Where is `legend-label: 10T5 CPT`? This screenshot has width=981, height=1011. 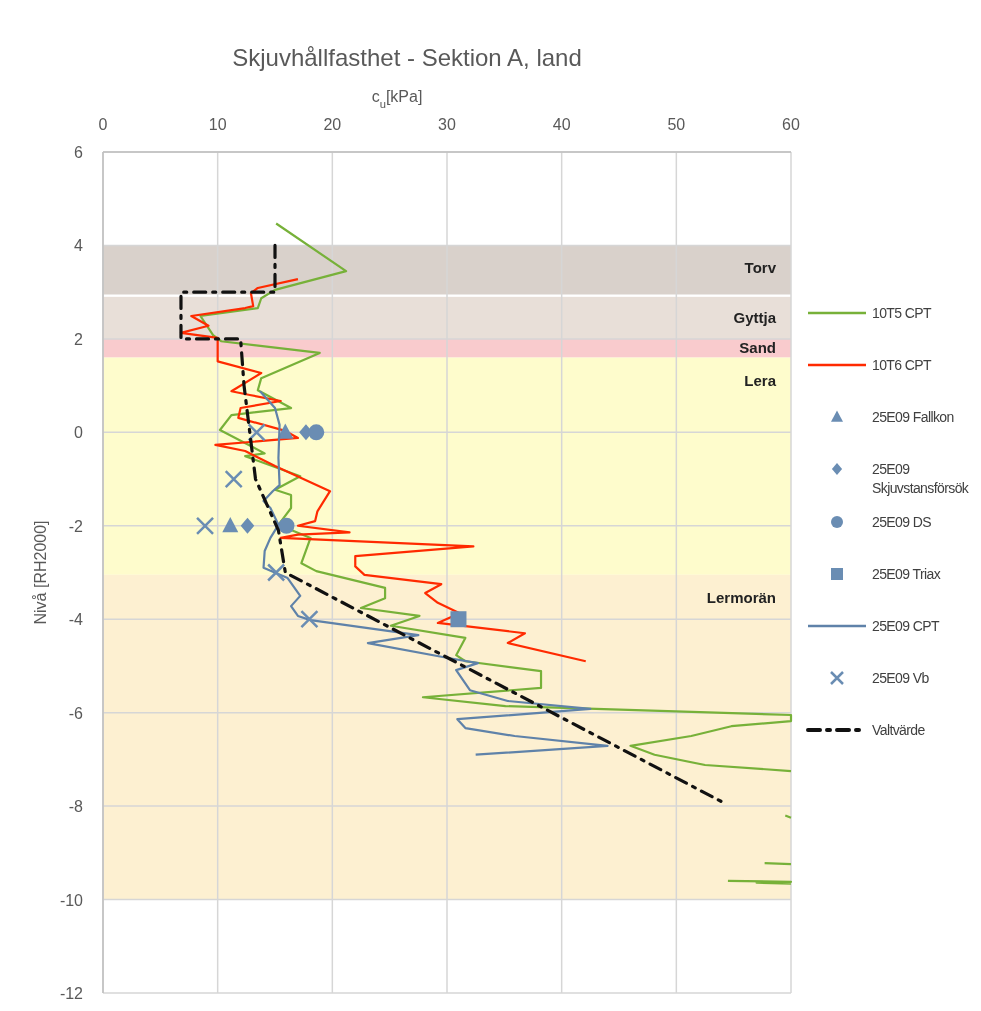 legend-label: 10T5 CPT is located at coordinates (902, 313).